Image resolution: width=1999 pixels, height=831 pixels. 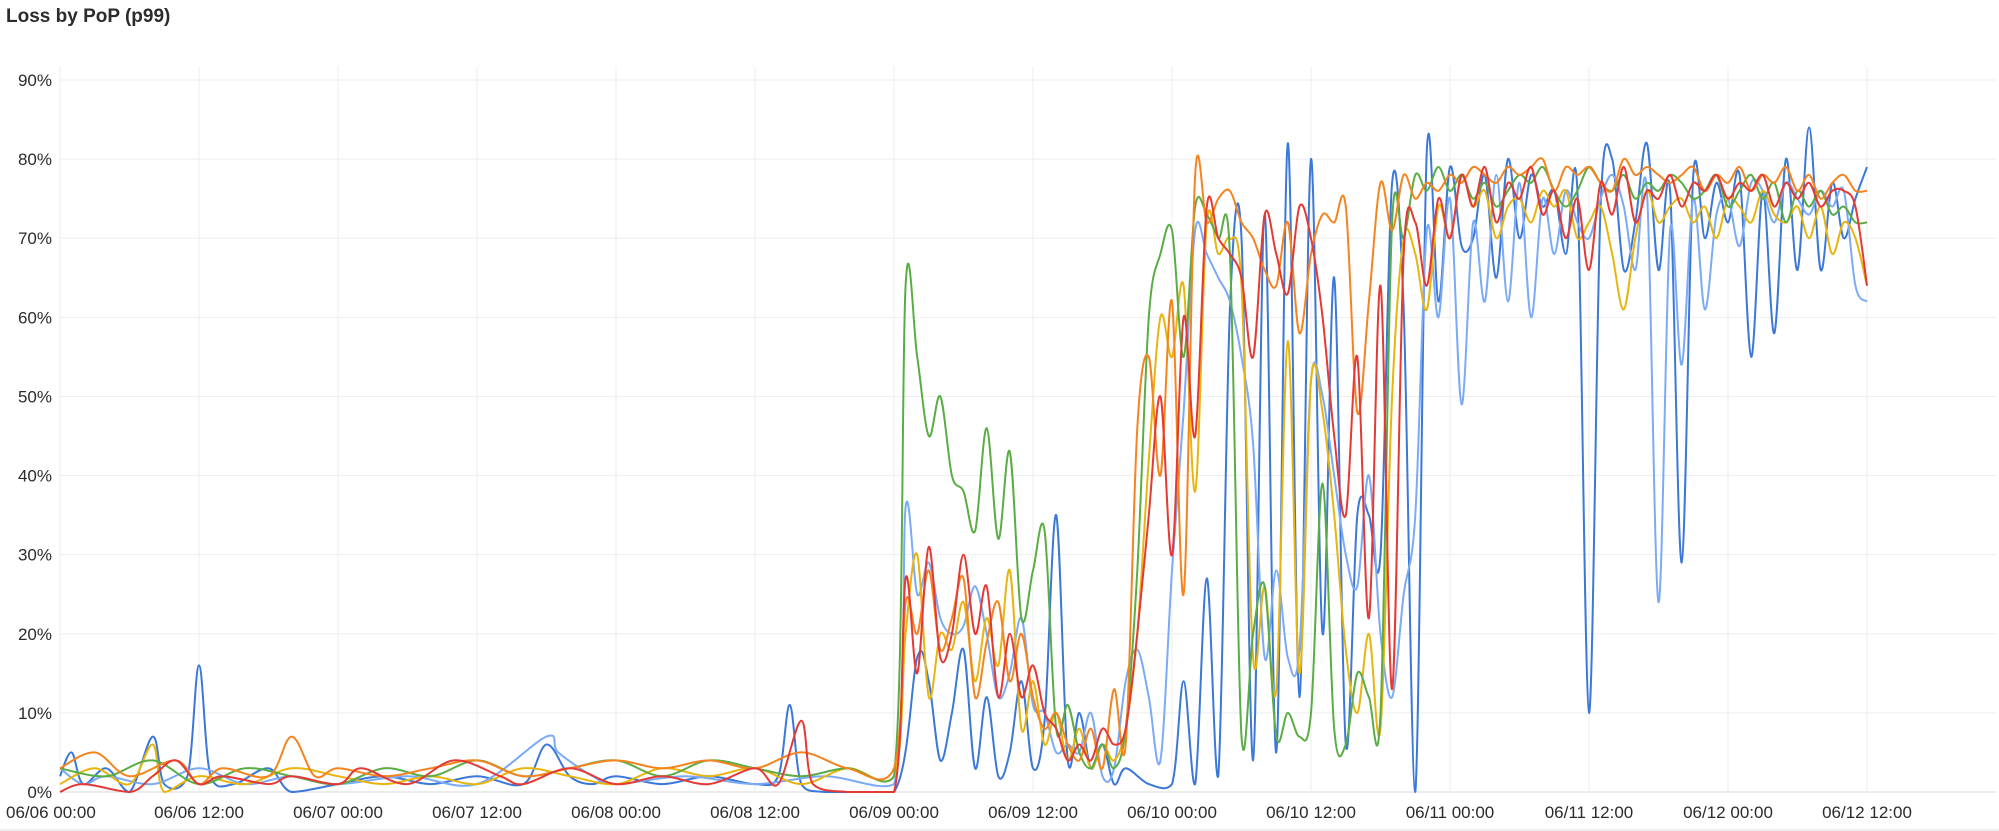 I want to click on y-tick-label: 10%, so click(x=35, y=713).